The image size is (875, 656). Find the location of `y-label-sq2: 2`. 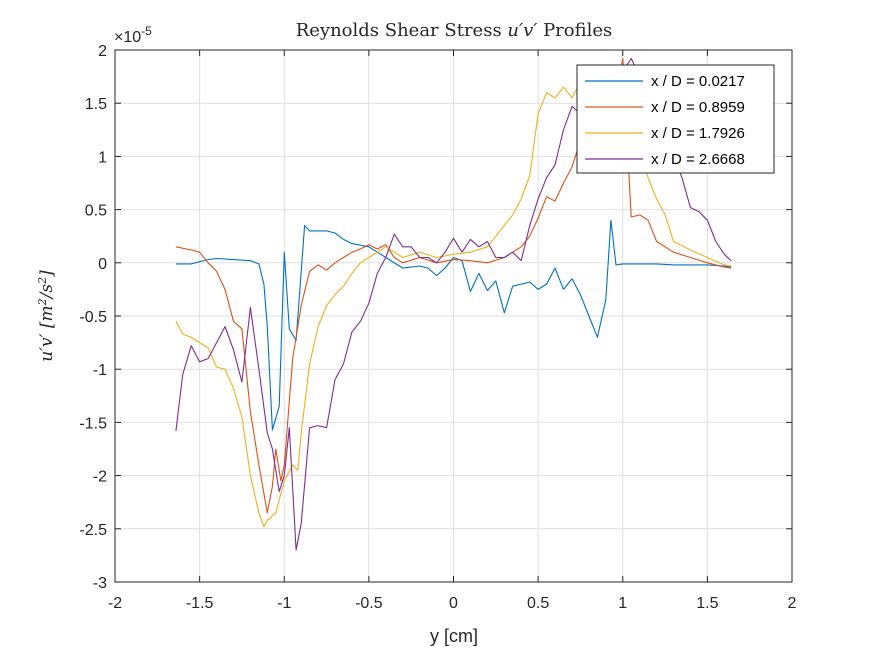

y-label-sq2: 2 is located at coordinates (42, 281).